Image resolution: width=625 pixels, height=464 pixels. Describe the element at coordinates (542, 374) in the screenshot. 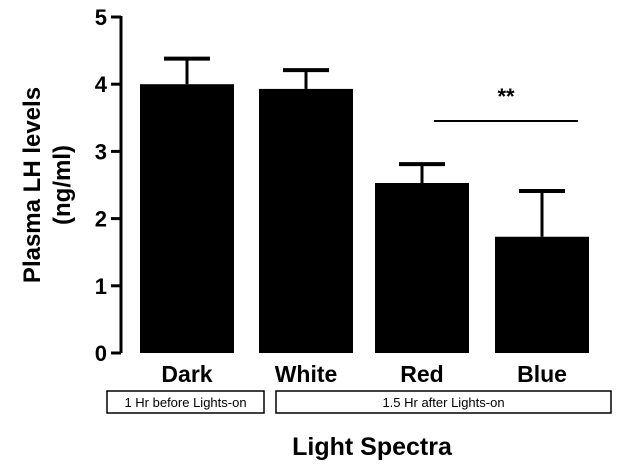

I see `x-tick-label: Blue` at that location.